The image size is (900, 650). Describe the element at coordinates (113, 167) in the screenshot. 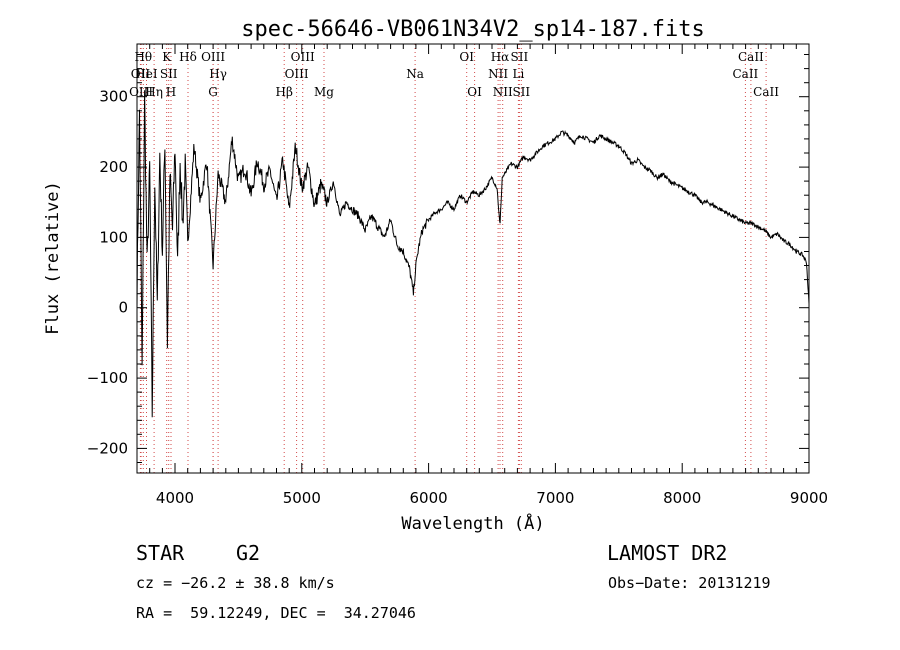

I see `y-tick-label: 200` at that location.